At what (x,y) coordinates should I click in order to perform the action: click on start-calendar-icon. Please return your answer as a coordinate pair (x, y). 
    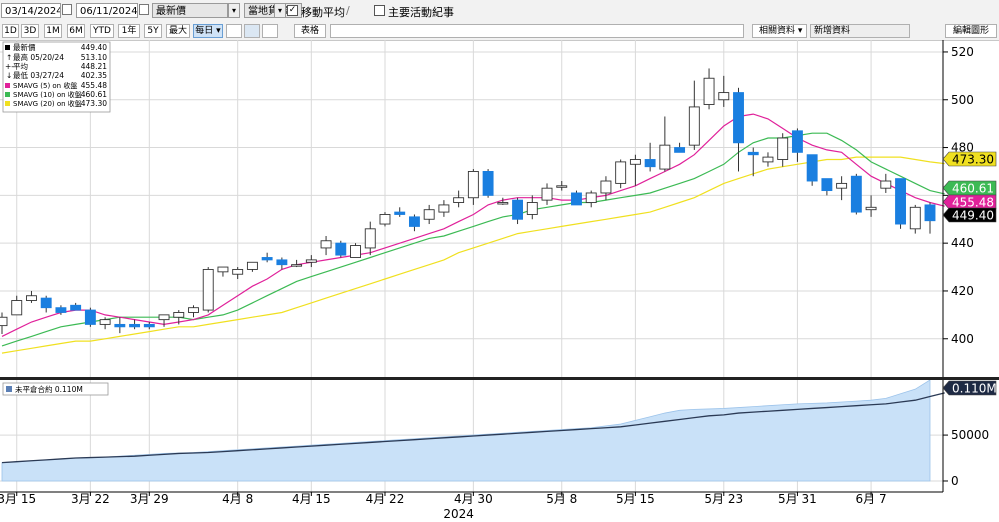
    Looking at the image, I should click on (67, 9).